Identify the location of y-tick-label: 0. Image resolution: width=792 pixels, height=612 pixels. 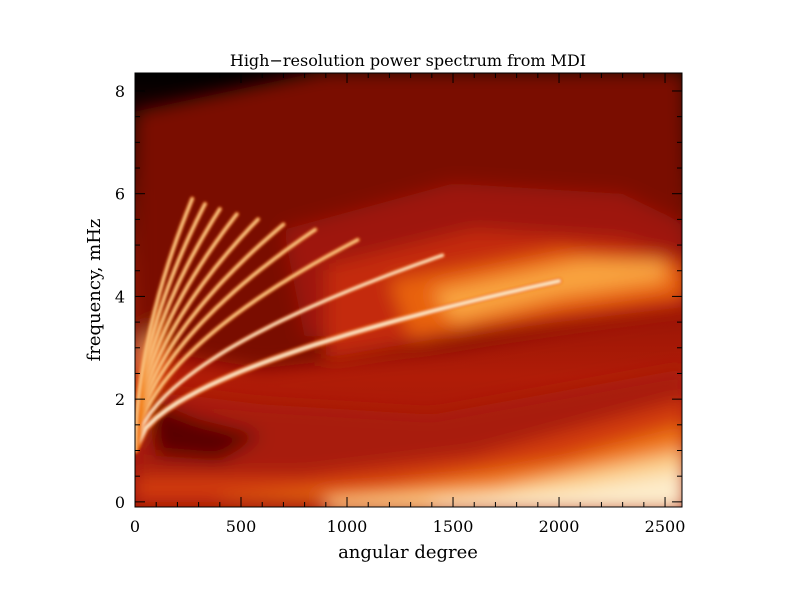
(120, 502).